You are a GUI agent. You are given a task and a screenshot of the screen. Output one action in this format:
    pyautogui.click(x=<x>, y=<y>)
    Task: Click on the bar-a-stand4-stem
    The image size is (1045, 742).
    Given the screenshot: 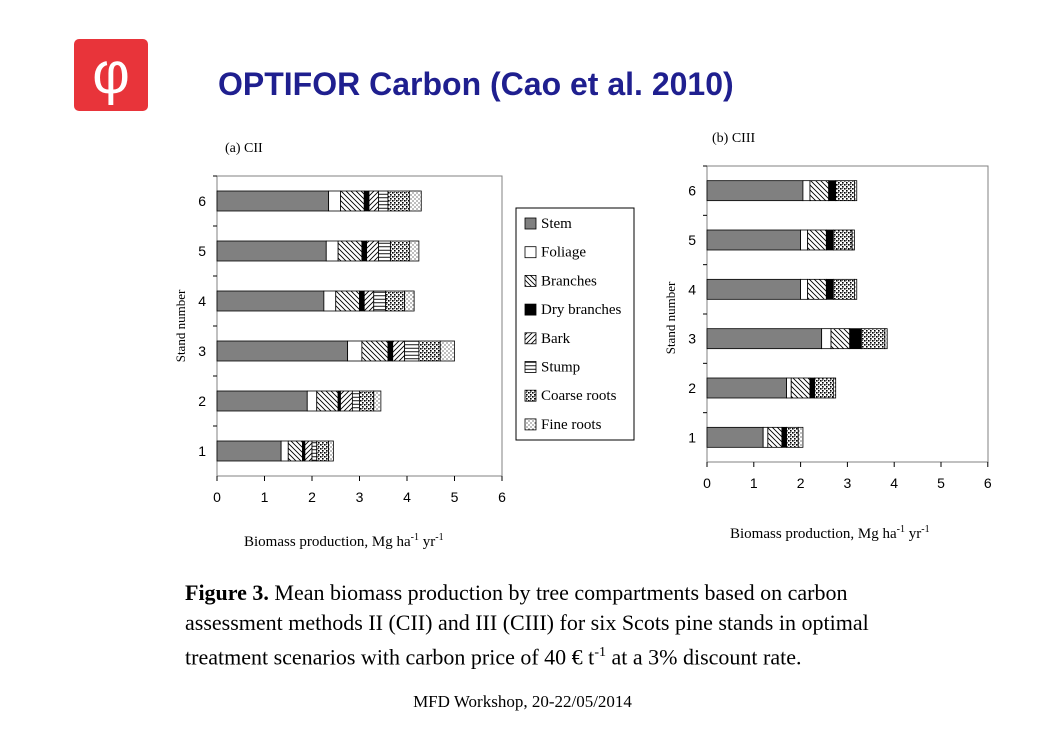 What is the action you would take?
    pyautogui.click(x=270, y=301)
    